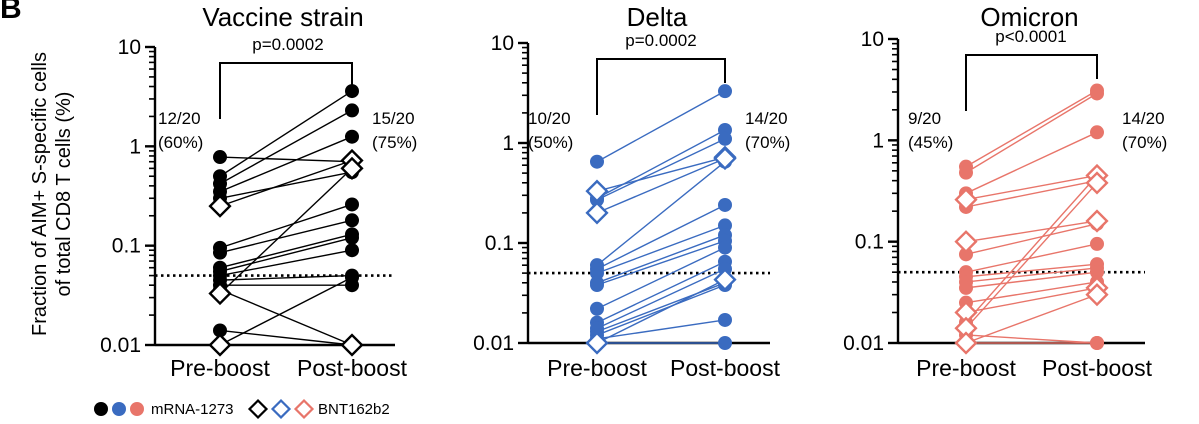 The image size is (1199, 424). What do you see at coordinates (924, 118) in the screenshot?
I see `pre-responders-count: 9/20` at bounding box center [924, 118].